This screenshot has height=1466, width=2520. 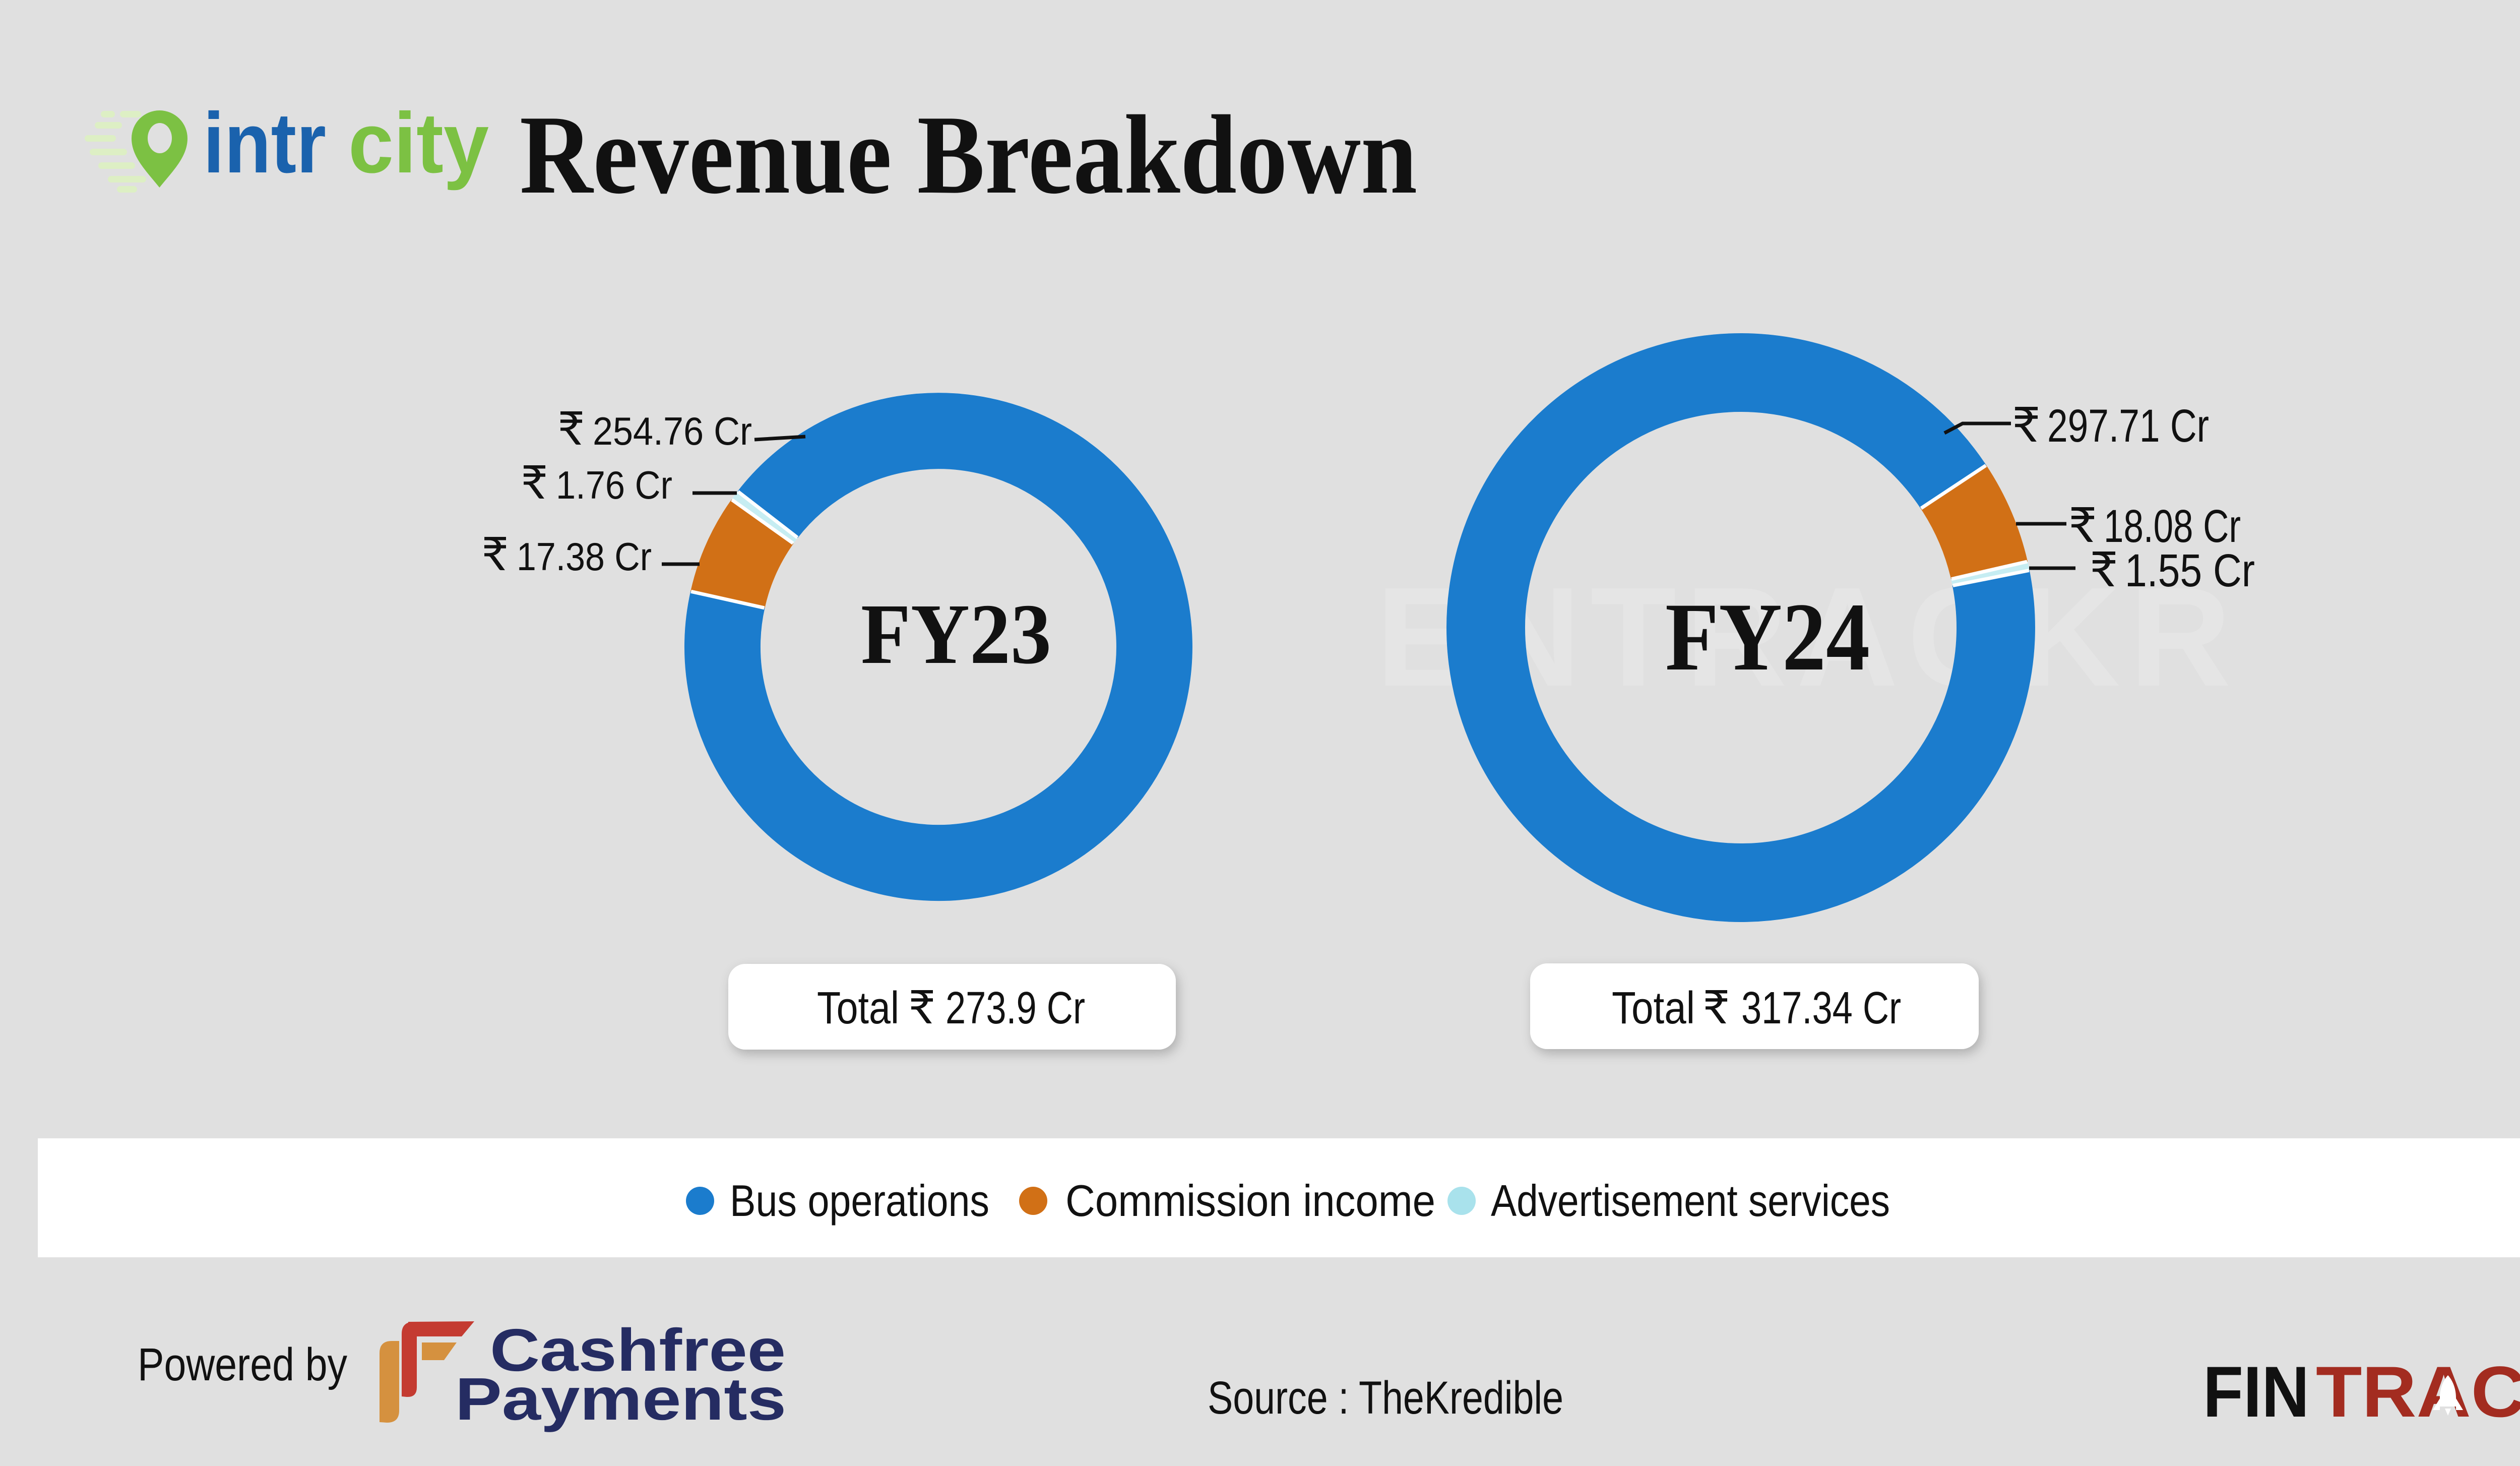 What do you see at coordinates (264, 143) in the screenshot?
I see `svg-text: intr` at bounding box center [264, 143].